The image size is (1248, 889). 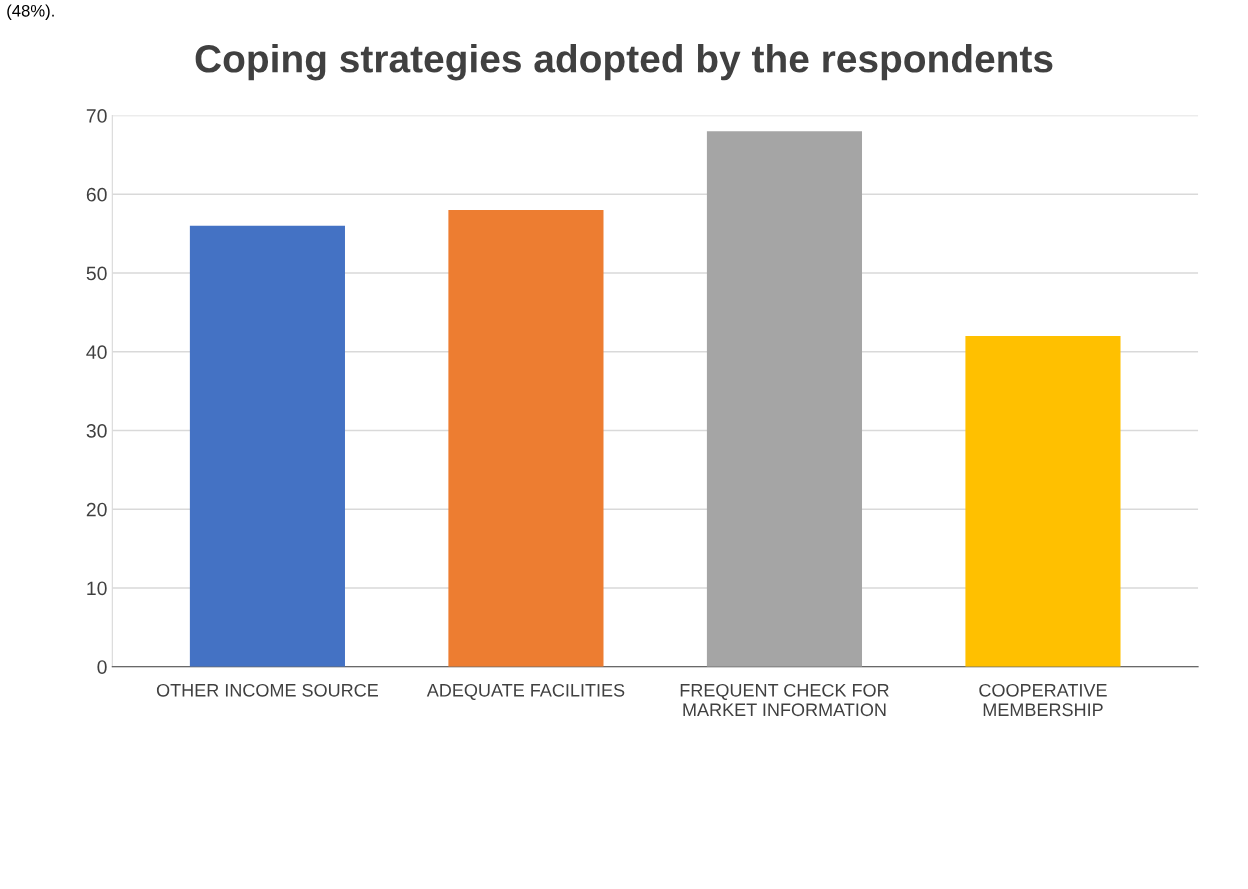 I want to click on text: (48%)., so click(x=30, y=12).